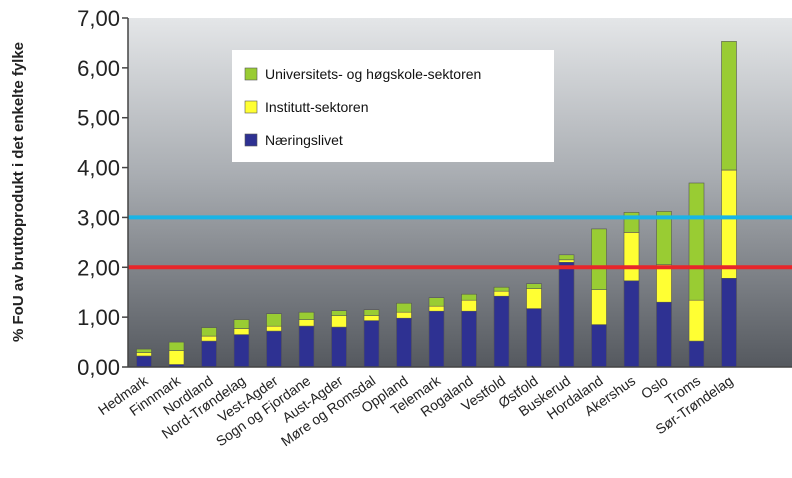 This screenshot has height=478, width=792. Describe the element at coordinates (98, 68) in the screenshot. I see `y-tick-label: 6,00` at that location.